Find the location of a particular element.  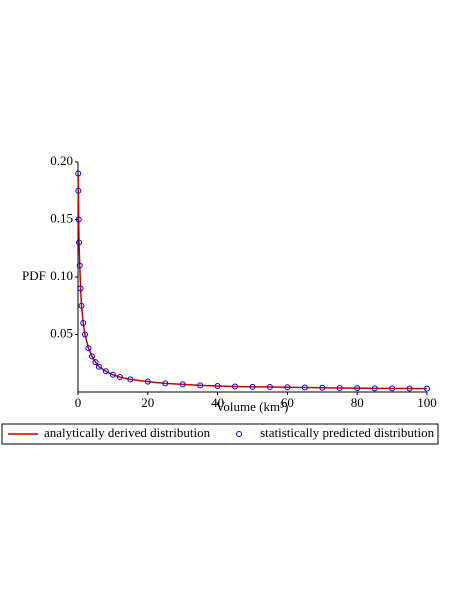

x-axis-label: Volume (km³) is located at coordinates (252, 406).